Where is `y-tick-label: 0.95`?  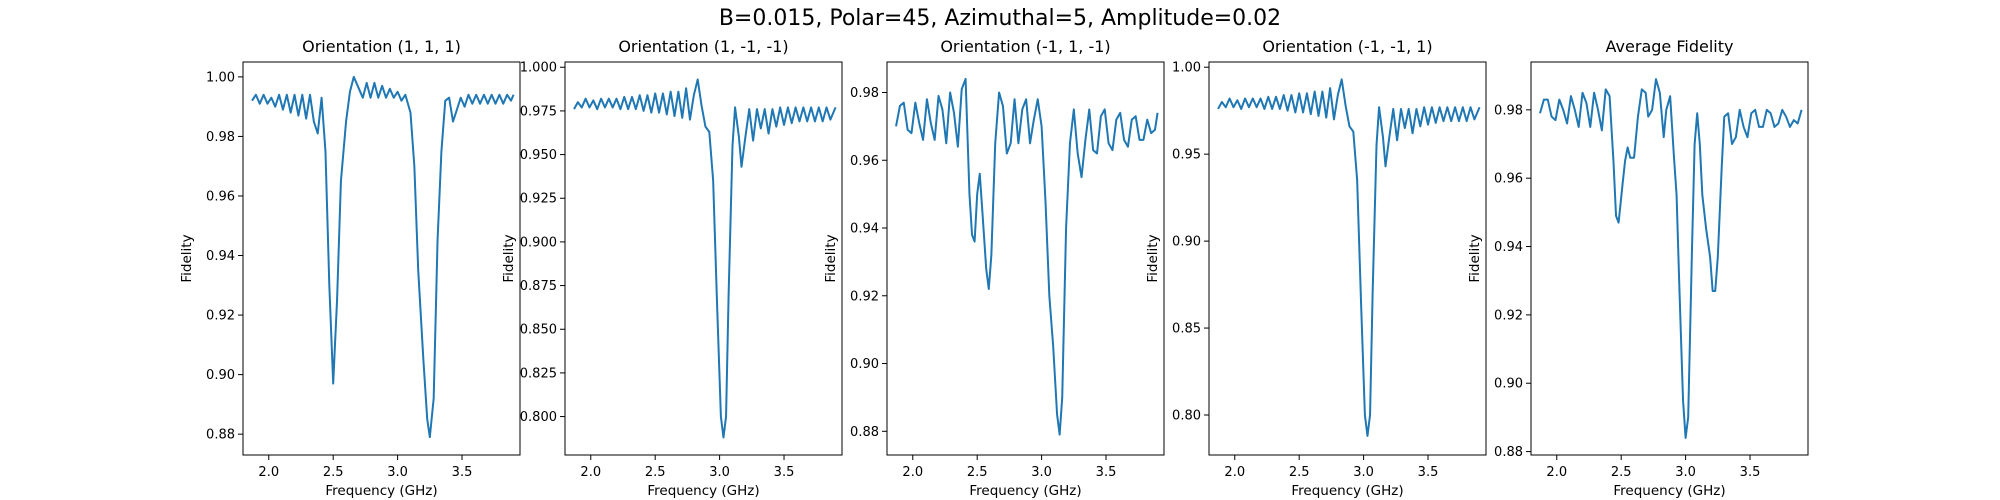
y-tick-label: 0.95 is located at coordinates (1186, 155).